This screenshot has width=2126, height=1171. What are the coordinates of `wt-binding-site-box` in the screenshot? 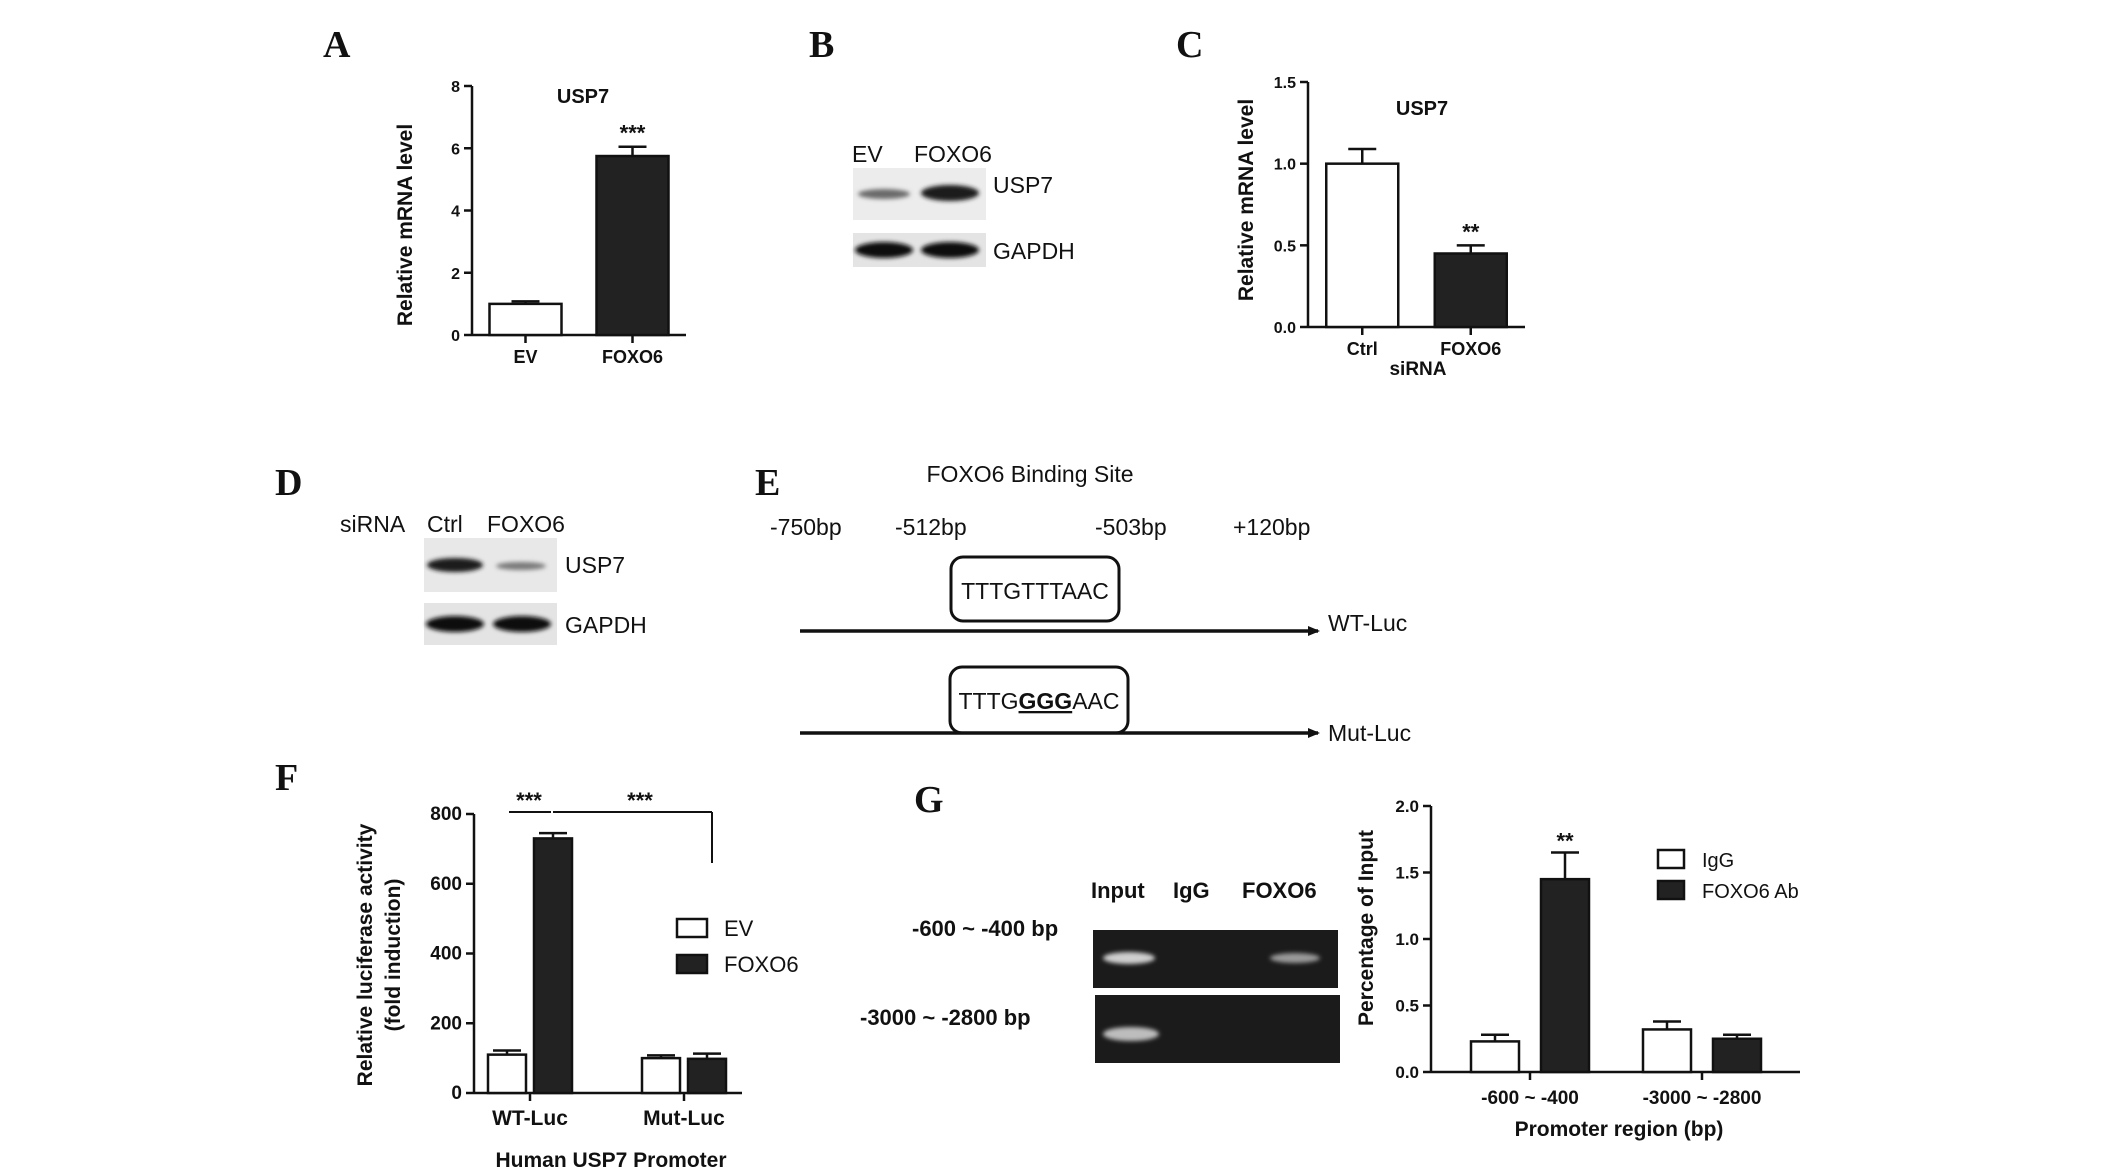 It's located at (1035, 589).